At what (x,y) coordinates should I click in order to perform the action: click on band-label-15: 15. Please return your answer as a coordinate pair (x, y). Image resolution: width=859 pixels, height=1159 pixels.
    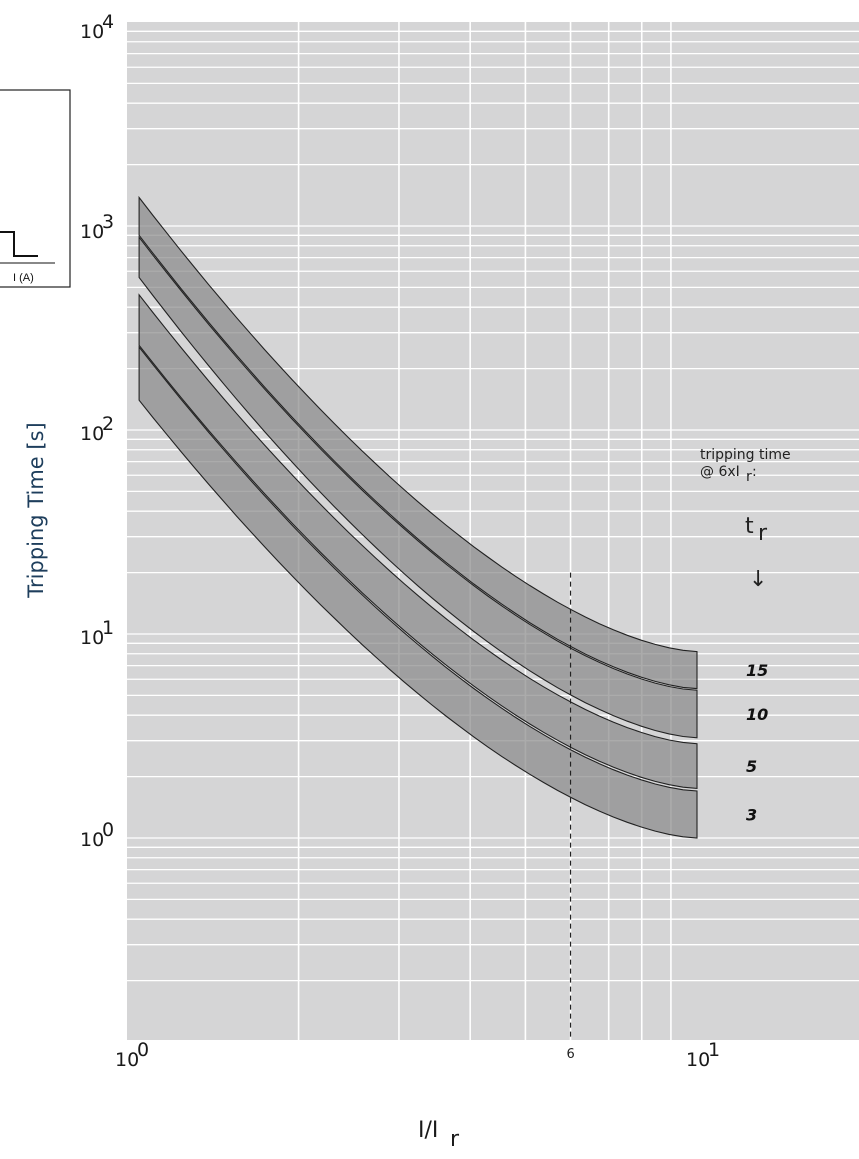
    Looking at the image, I should click on (757, 670).